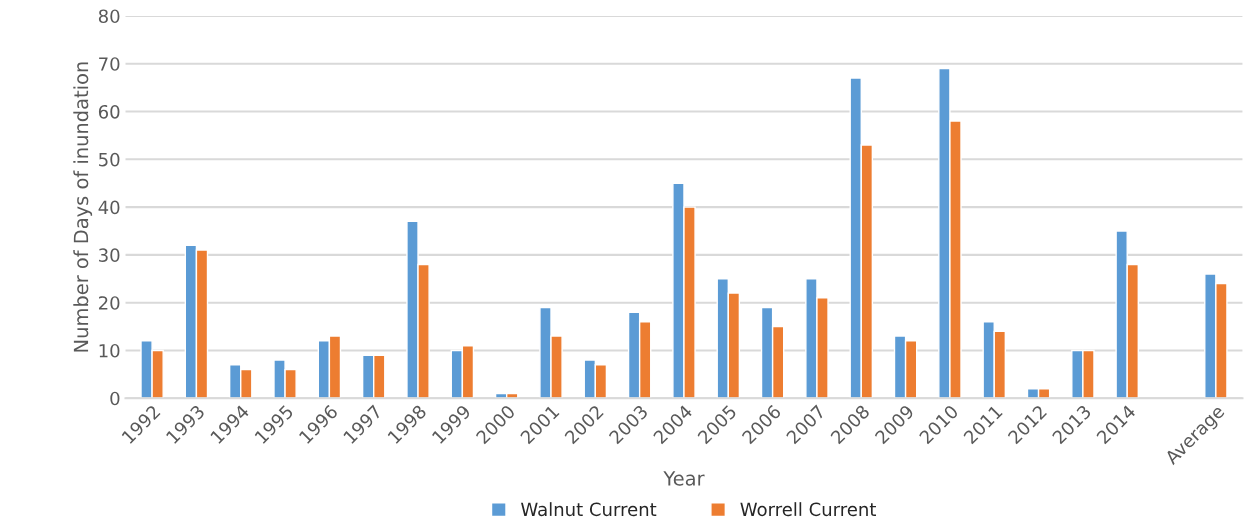 This screenshot has width=1255, height=531. Describe the element at coordinates (109, 16) in the screenshot. I see `y-tick-label: 80` at that location.